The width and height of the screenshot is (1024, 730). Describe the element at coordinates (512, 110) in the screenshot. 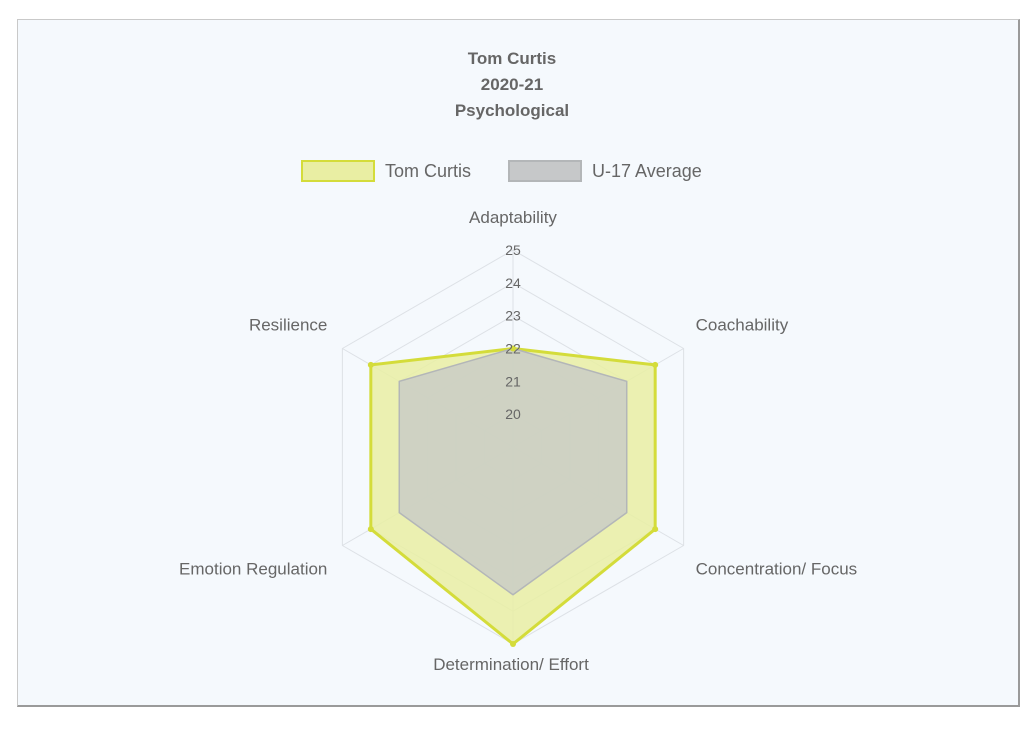

I see `chart-title-line-3: Psychological` at that location.